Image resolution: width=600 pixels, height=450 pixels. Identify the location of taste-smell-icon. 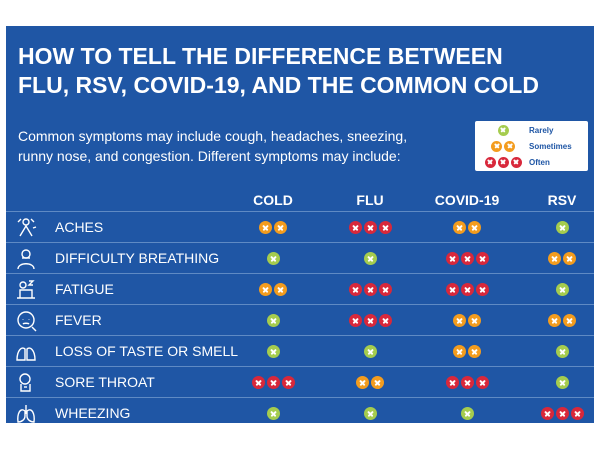
(26, 354).